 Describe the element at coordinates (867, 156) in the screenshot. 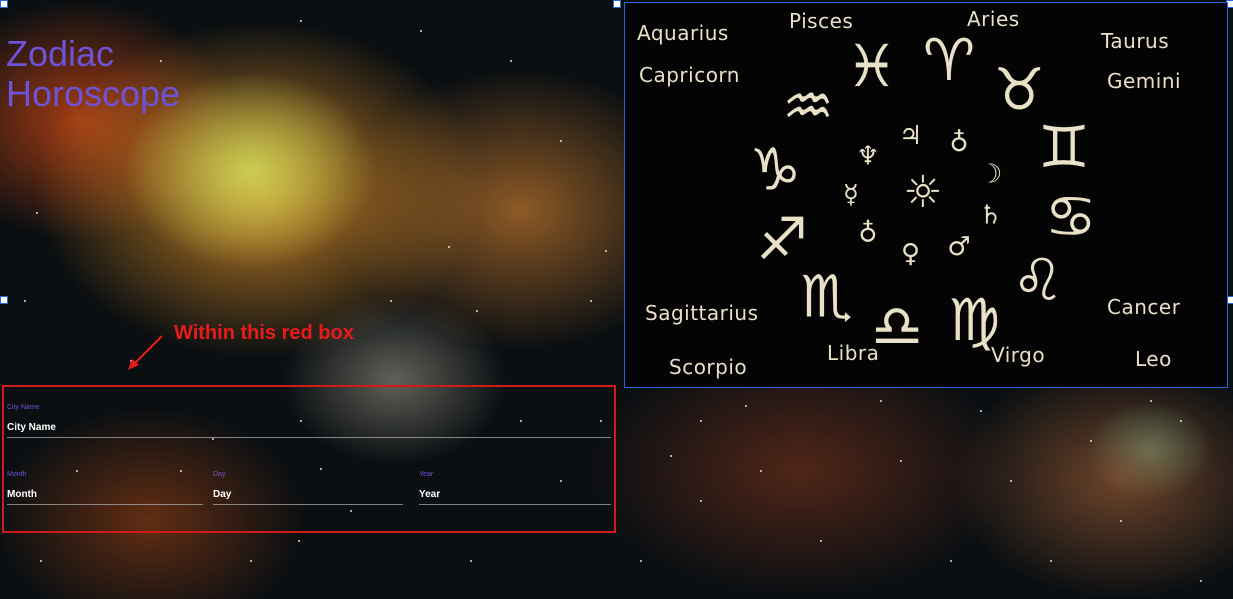

I see `planet-glyph-icon: ♆` at that location.